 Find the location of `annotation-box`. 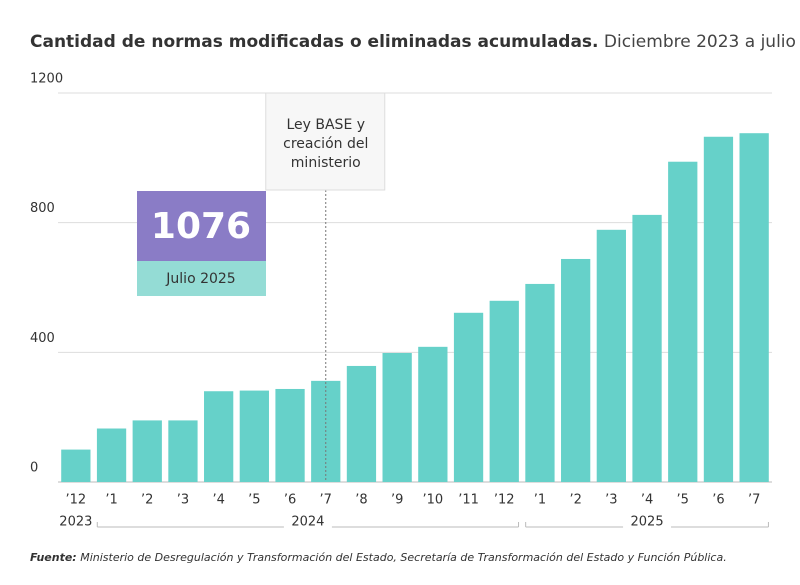

annotation-box is located at coordinates (325, 141).